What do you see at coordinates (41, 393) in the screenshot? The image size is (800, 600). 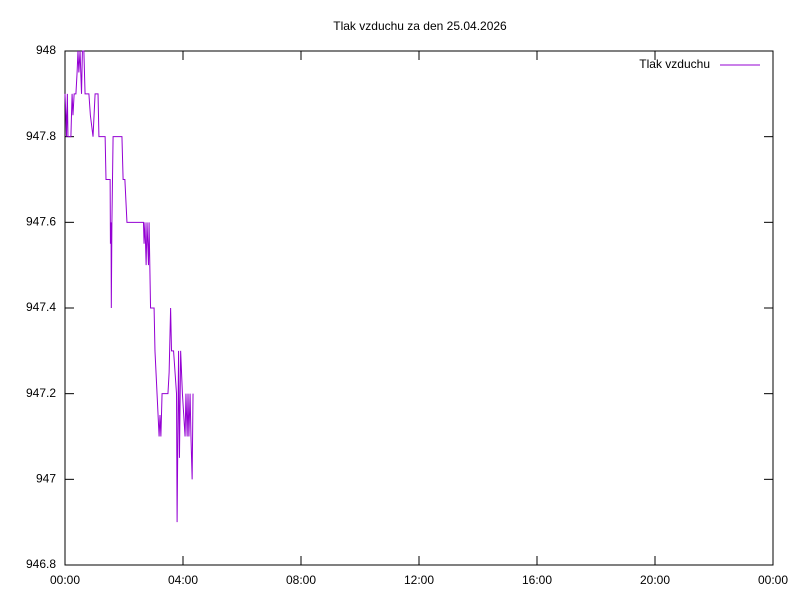 I see `y-tick-label: 947.2` at bounding box center [41, 393].